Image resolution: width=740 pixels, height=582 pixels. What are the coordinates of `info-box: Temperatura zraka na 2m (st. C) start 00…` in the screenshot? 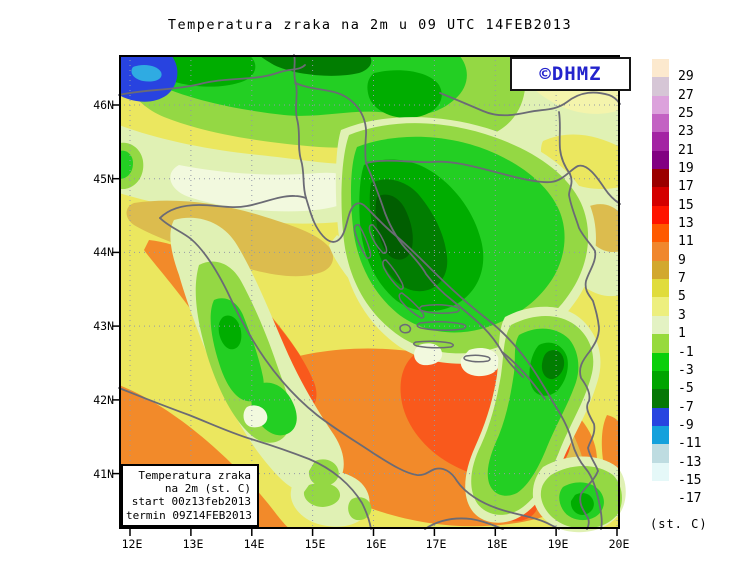 It's located at (190, 495).